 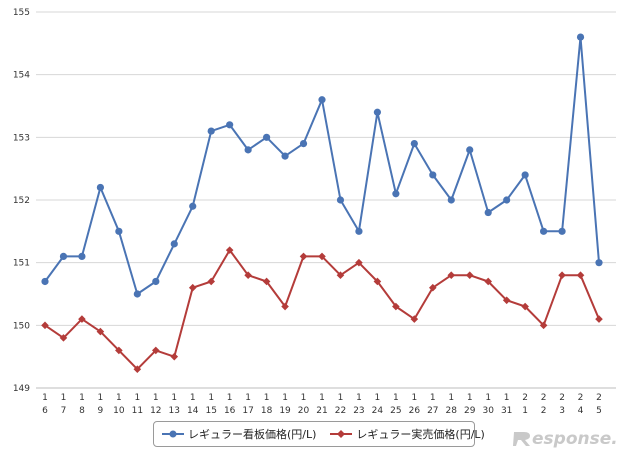 I want to click on x-tick-label-day: 8, so click(x=82, y=411).